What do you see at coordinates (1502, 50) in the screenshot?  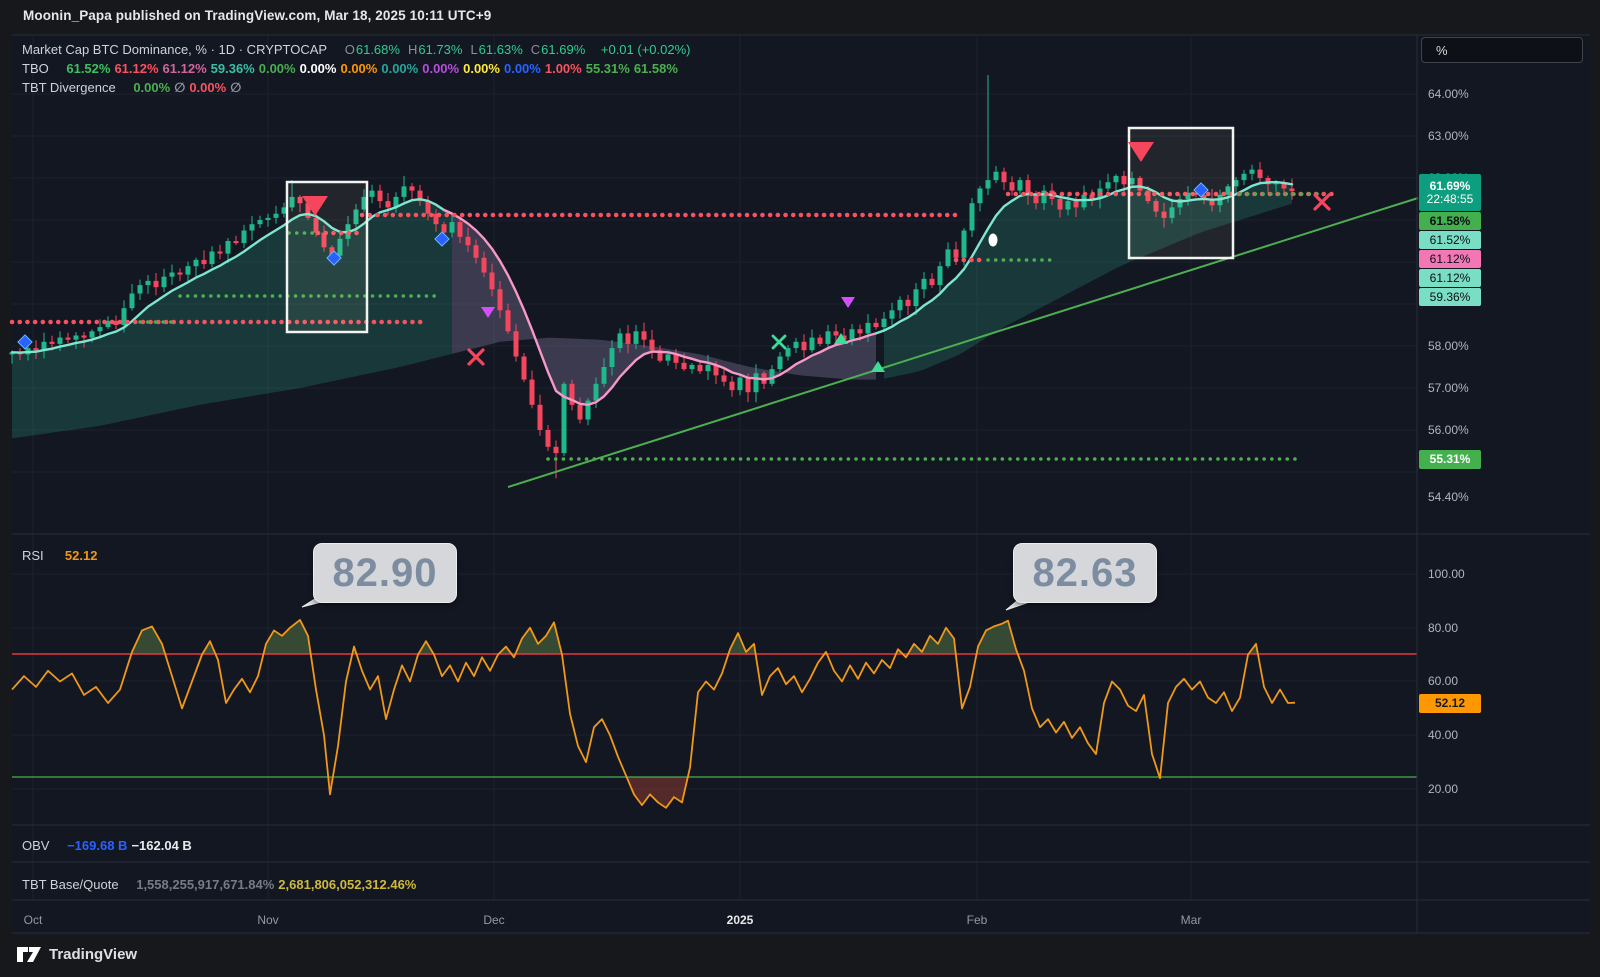 I see `percent-scale-button: %` at bounding box center [1502, 50].